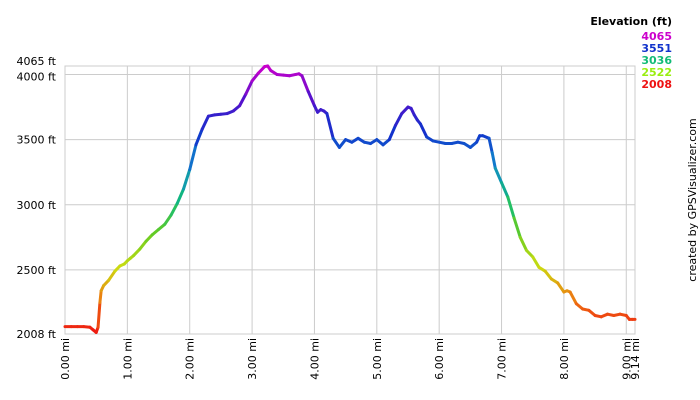 This screenshot has width=700, height=400. I want to click on x-tick-label: 0.00 mi, so click(65, 359).